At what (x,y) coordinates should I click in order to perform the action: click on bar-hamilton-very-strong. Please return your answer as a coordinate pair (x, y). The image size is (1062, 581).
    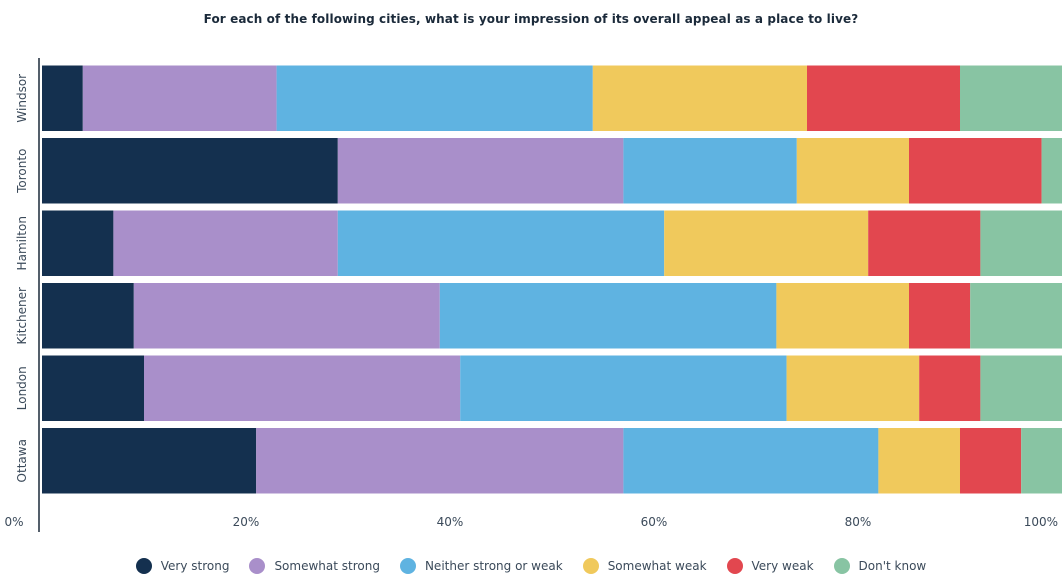
    Looking at the image, I should click on (78, 243).